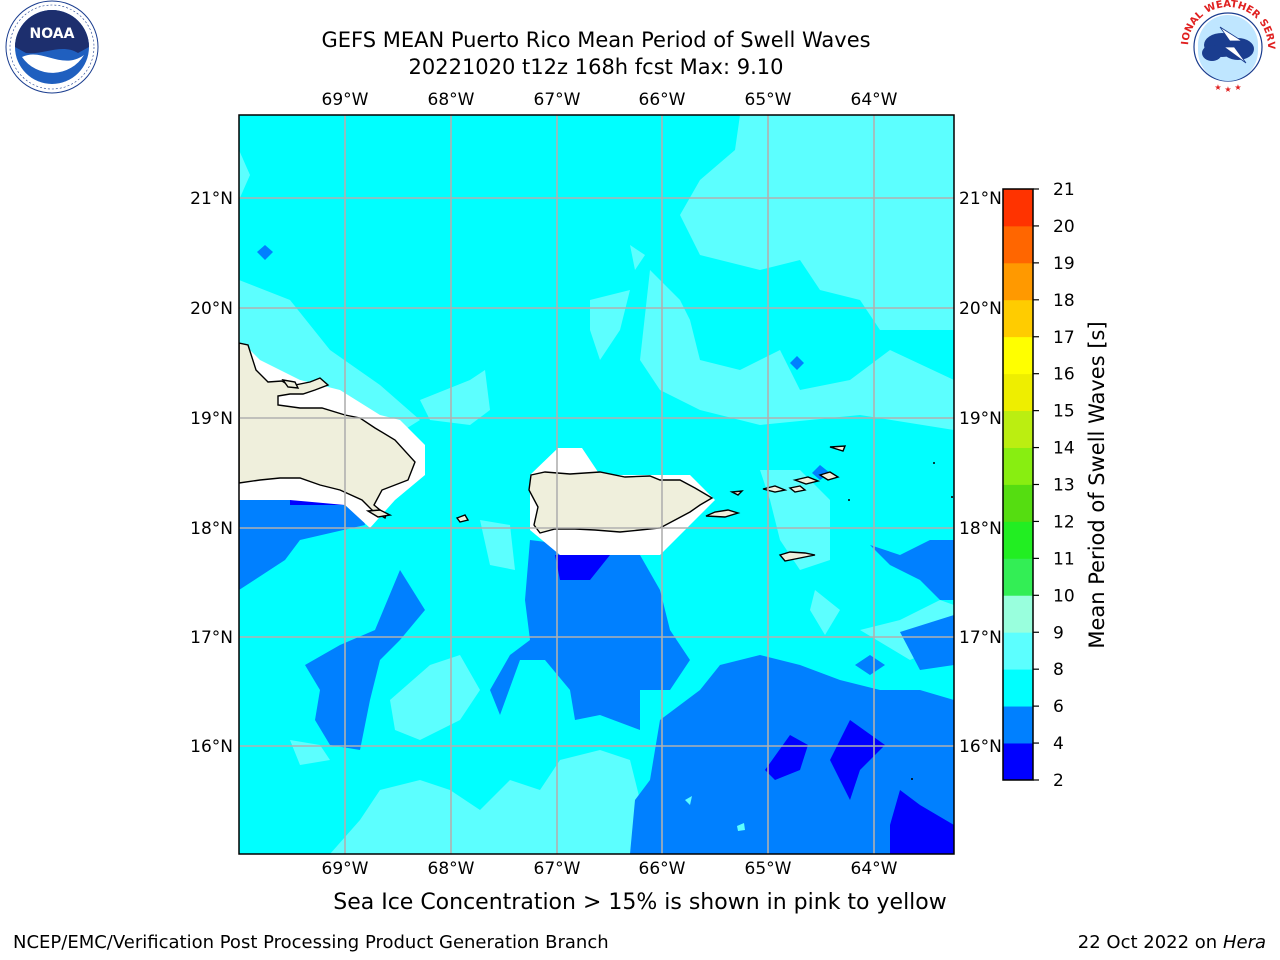  I want to click on lat-label-right: 18°N, so click(980, 529).